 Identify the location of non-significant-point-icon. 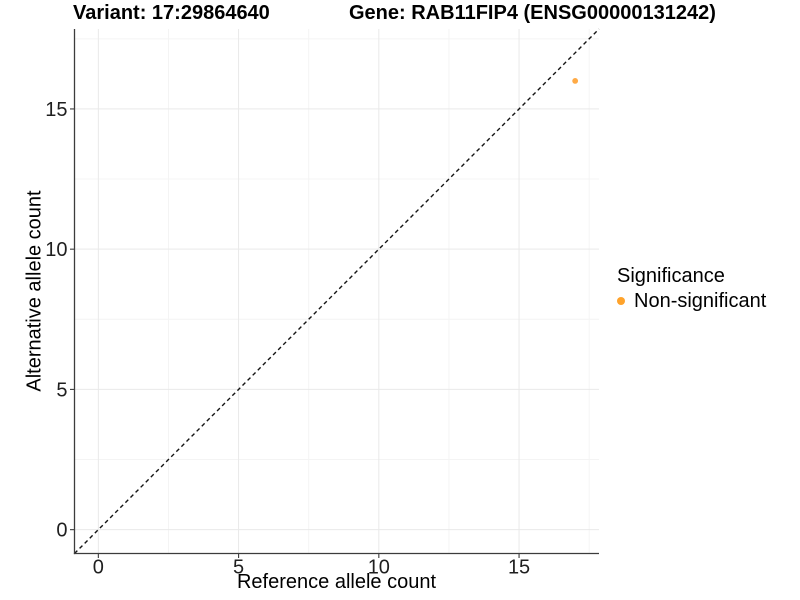
(621, 301).